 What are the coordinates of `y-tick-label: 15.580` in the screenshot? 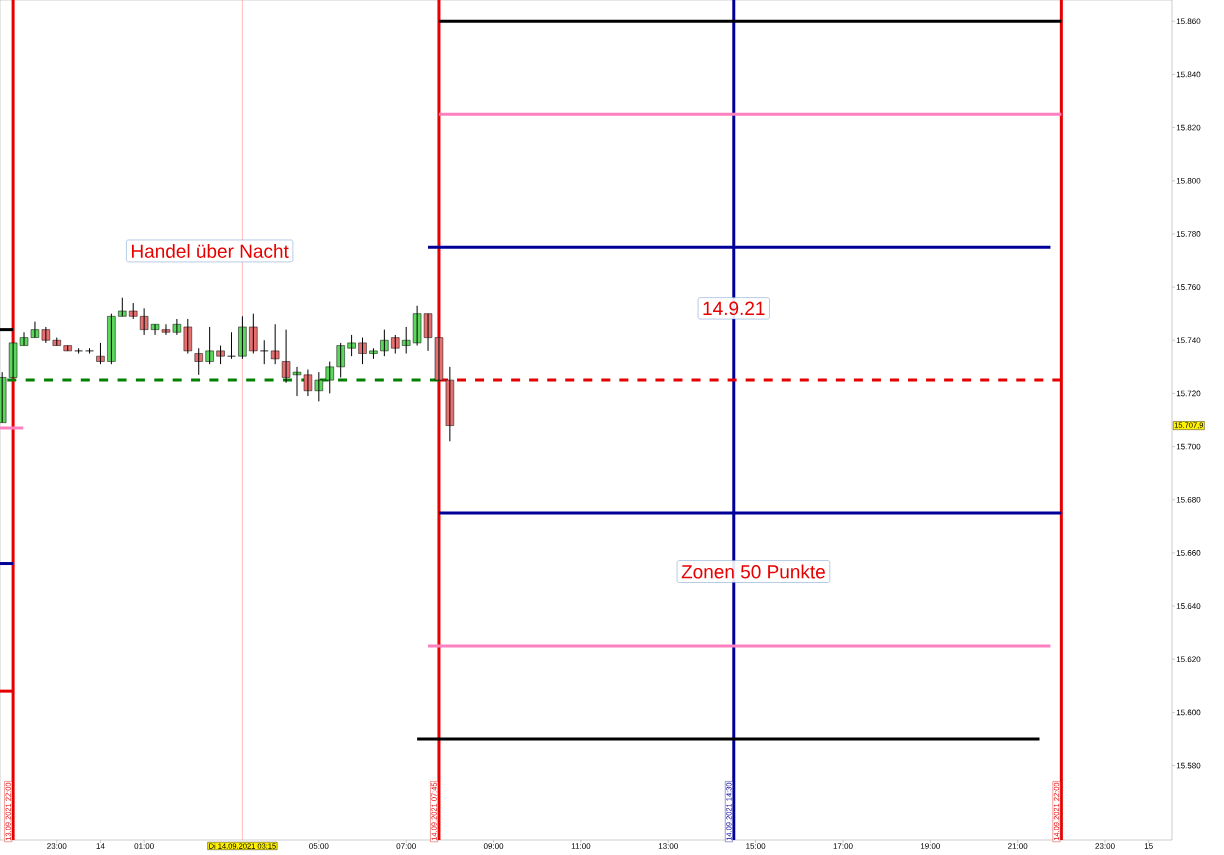 It's located at (1188, 765).